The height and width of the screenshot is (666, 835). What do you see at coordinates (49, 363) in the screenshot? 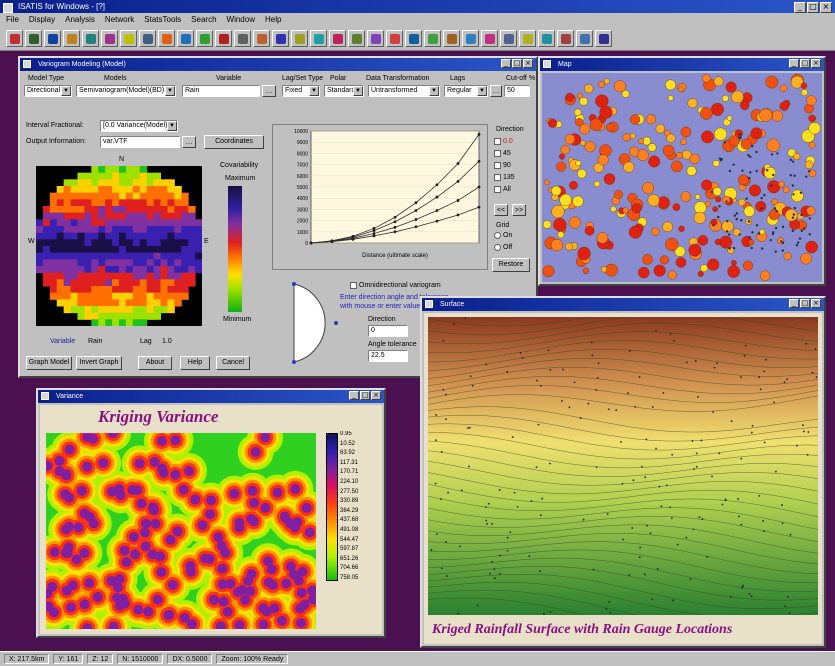
I see `graph-model-button: Graph Model` at bounding box center [49, 363].